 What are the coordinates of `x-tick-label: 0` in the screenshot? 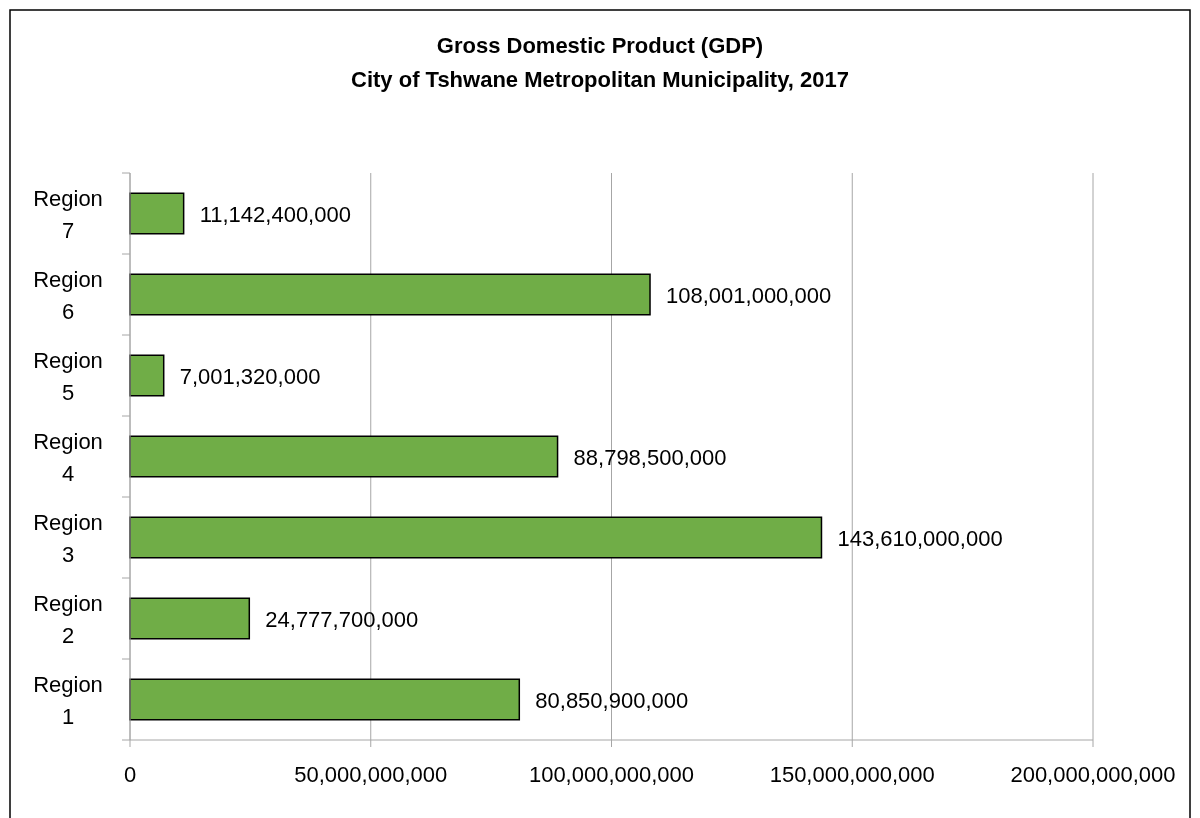 It's located at (130, 774).